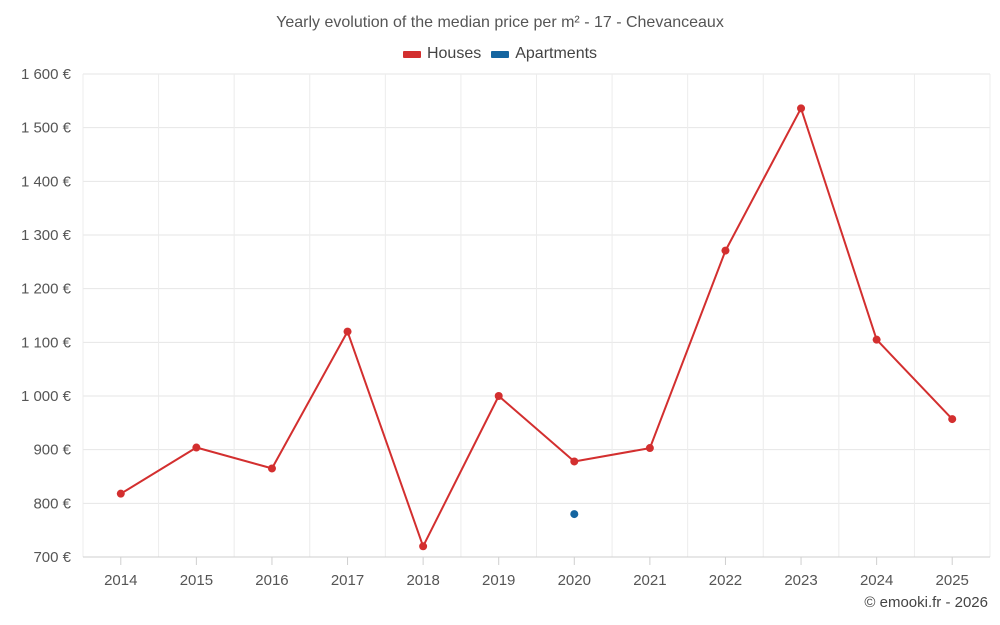 The height and width of the screenshot is (625, 1000). I want to click on x-tick-label: 2020, so click(574, 580).